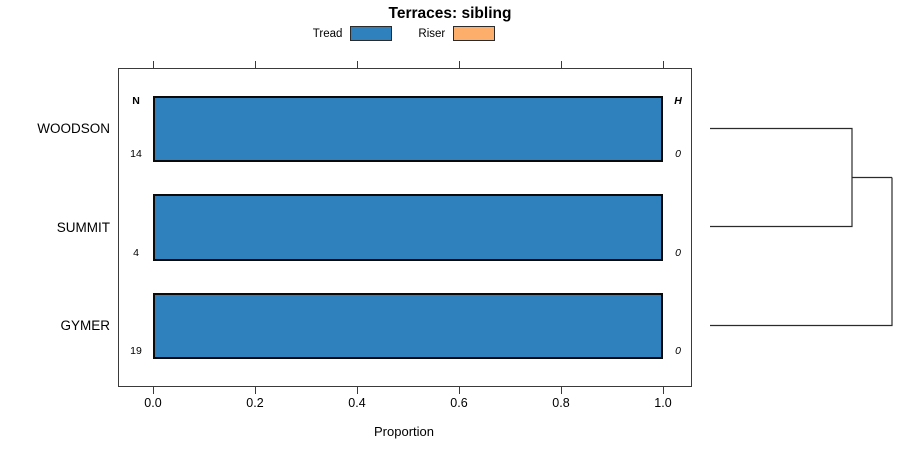 The width and height of the screenshot is (900, 460). Describe the element at coordinates (678, 351) in the screenshot. I see `h-value-gymer: 0` at that location.